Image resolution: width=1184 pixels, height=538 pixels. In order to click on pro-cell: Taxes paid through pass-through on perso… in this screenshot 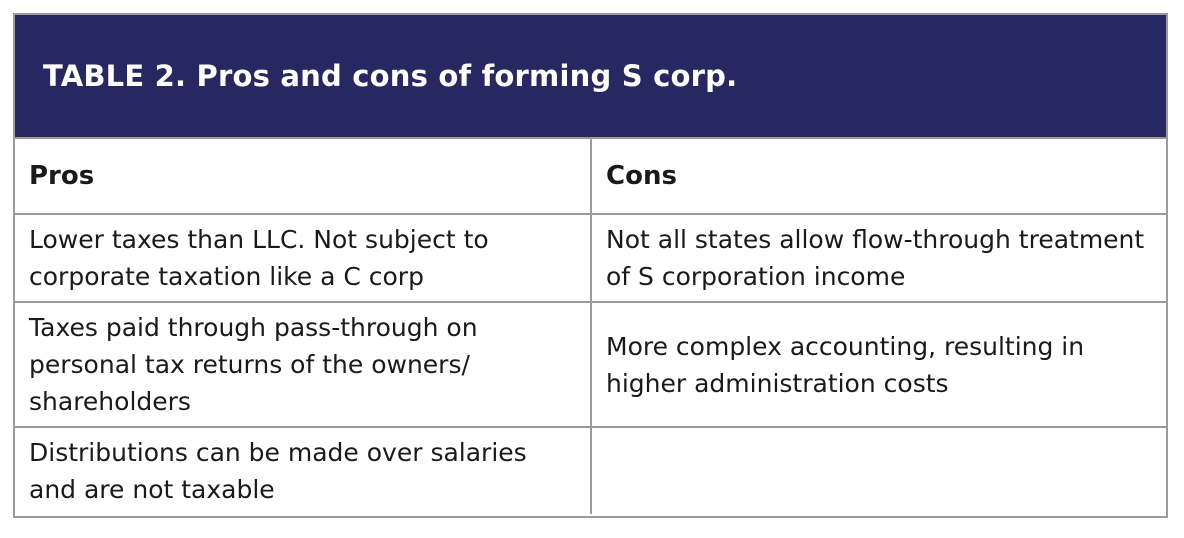, I will do `click(303, 364)`.